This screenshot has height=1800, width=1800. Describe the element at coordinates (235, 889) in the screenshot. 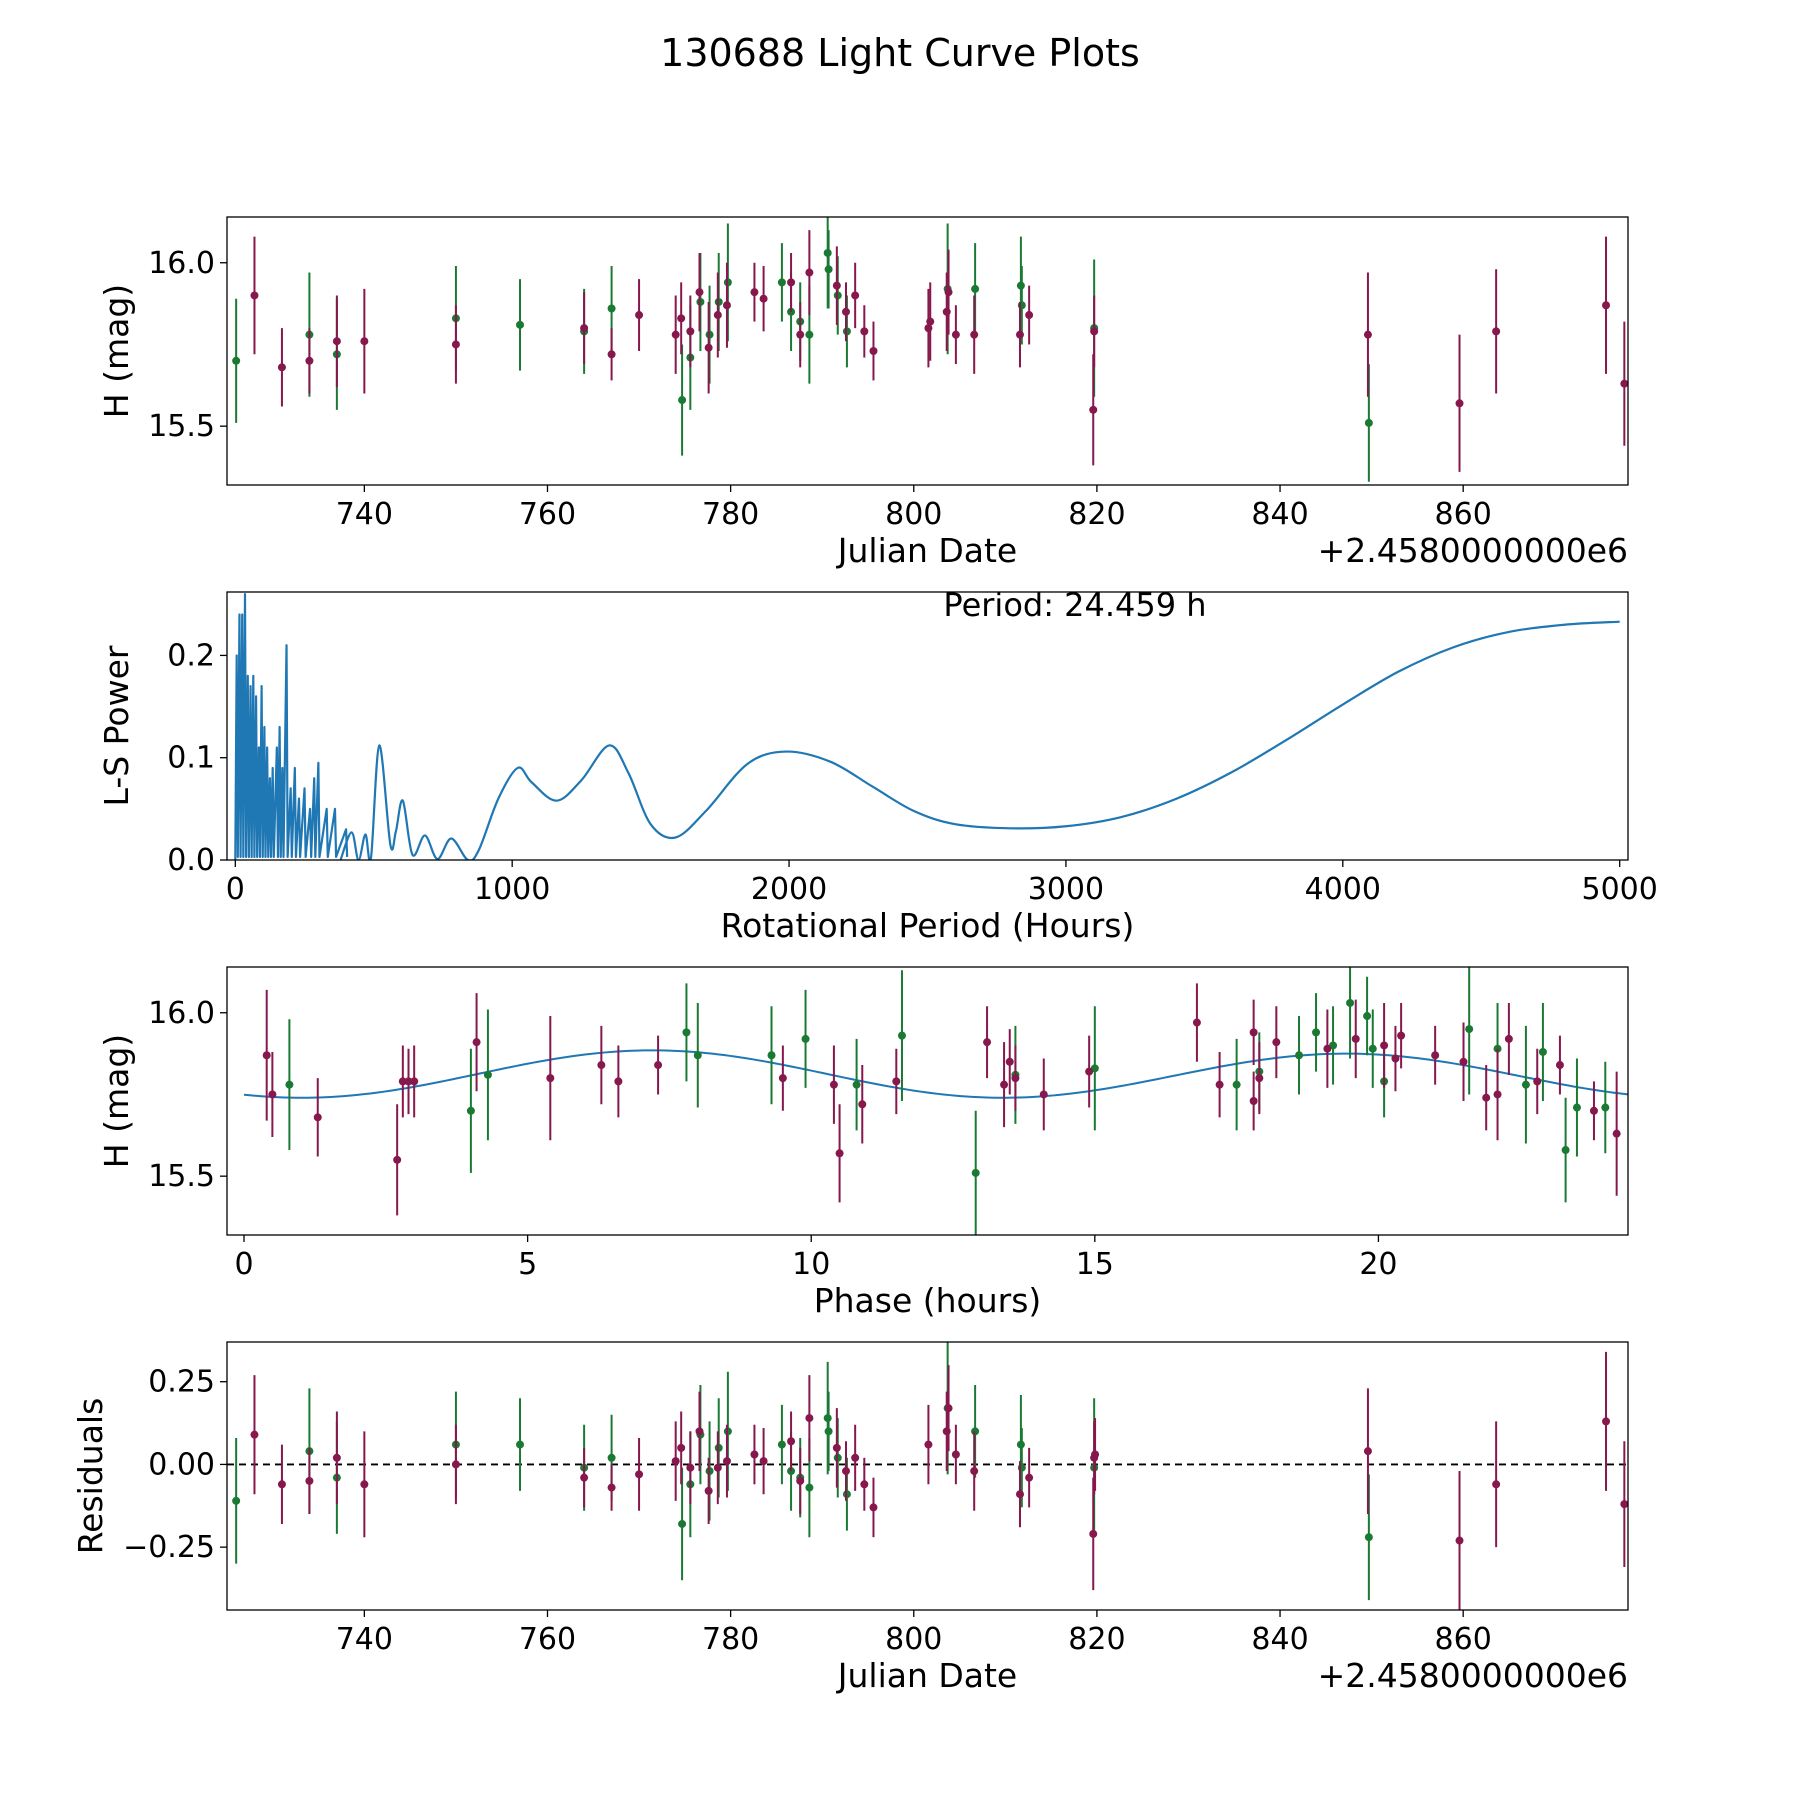

I see `x-tick-label: 0` at that location.